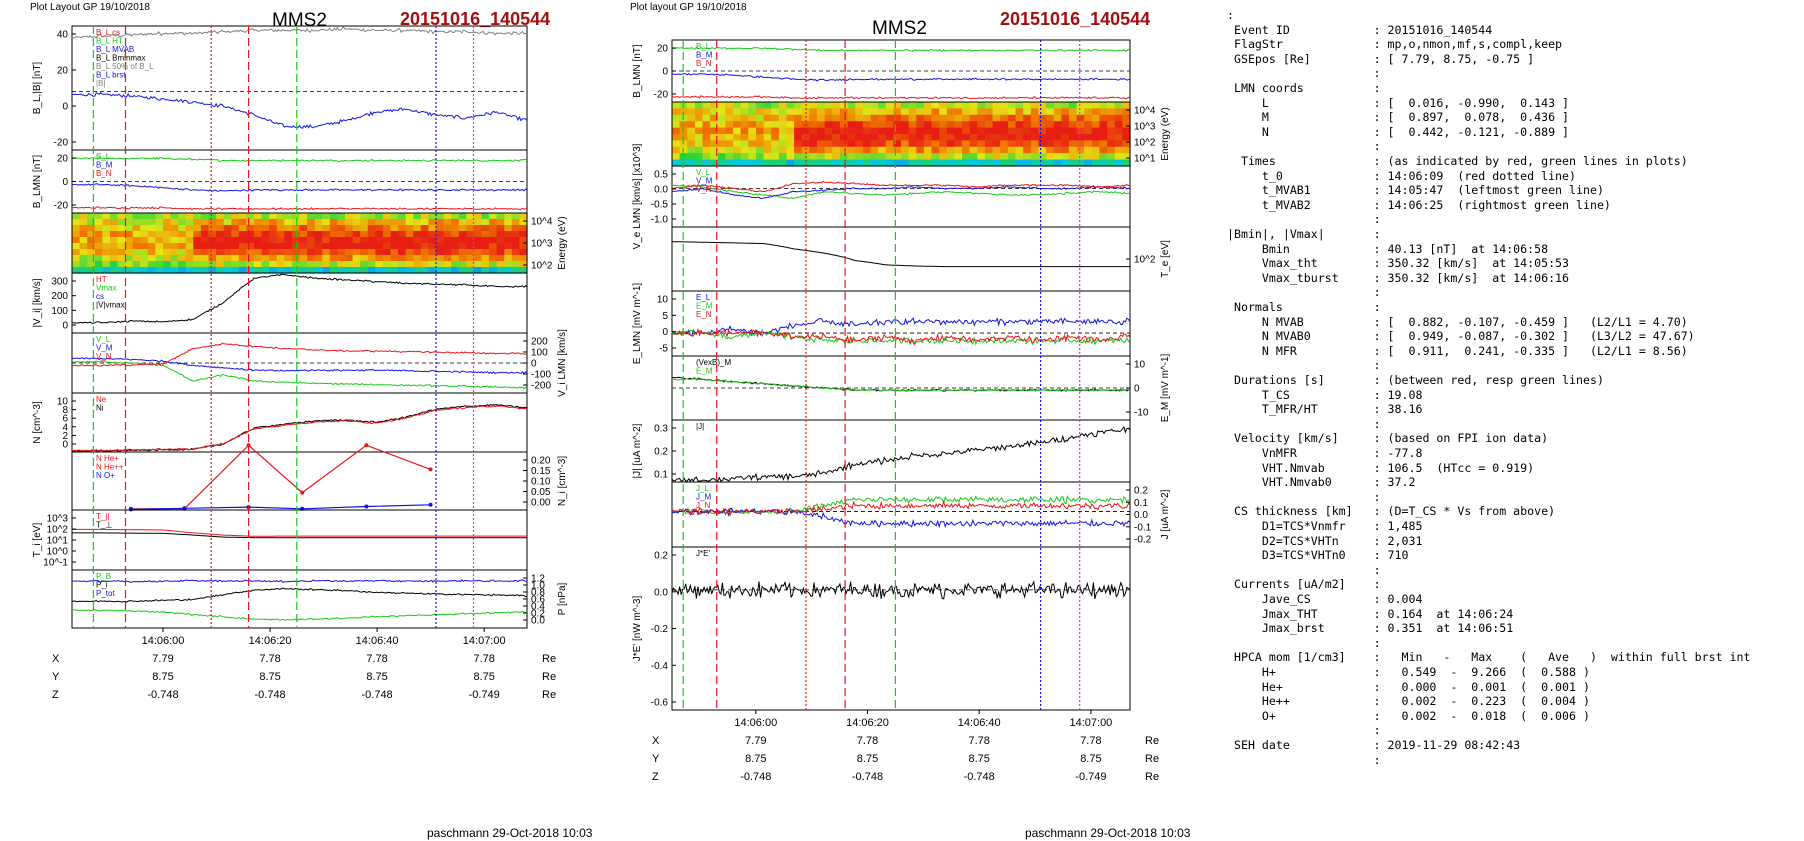 The image size is (1804, 841). Describe the element at coordinates (65, 427) in the screenshot. I see `l6-y-tick-label: 4` at that location.